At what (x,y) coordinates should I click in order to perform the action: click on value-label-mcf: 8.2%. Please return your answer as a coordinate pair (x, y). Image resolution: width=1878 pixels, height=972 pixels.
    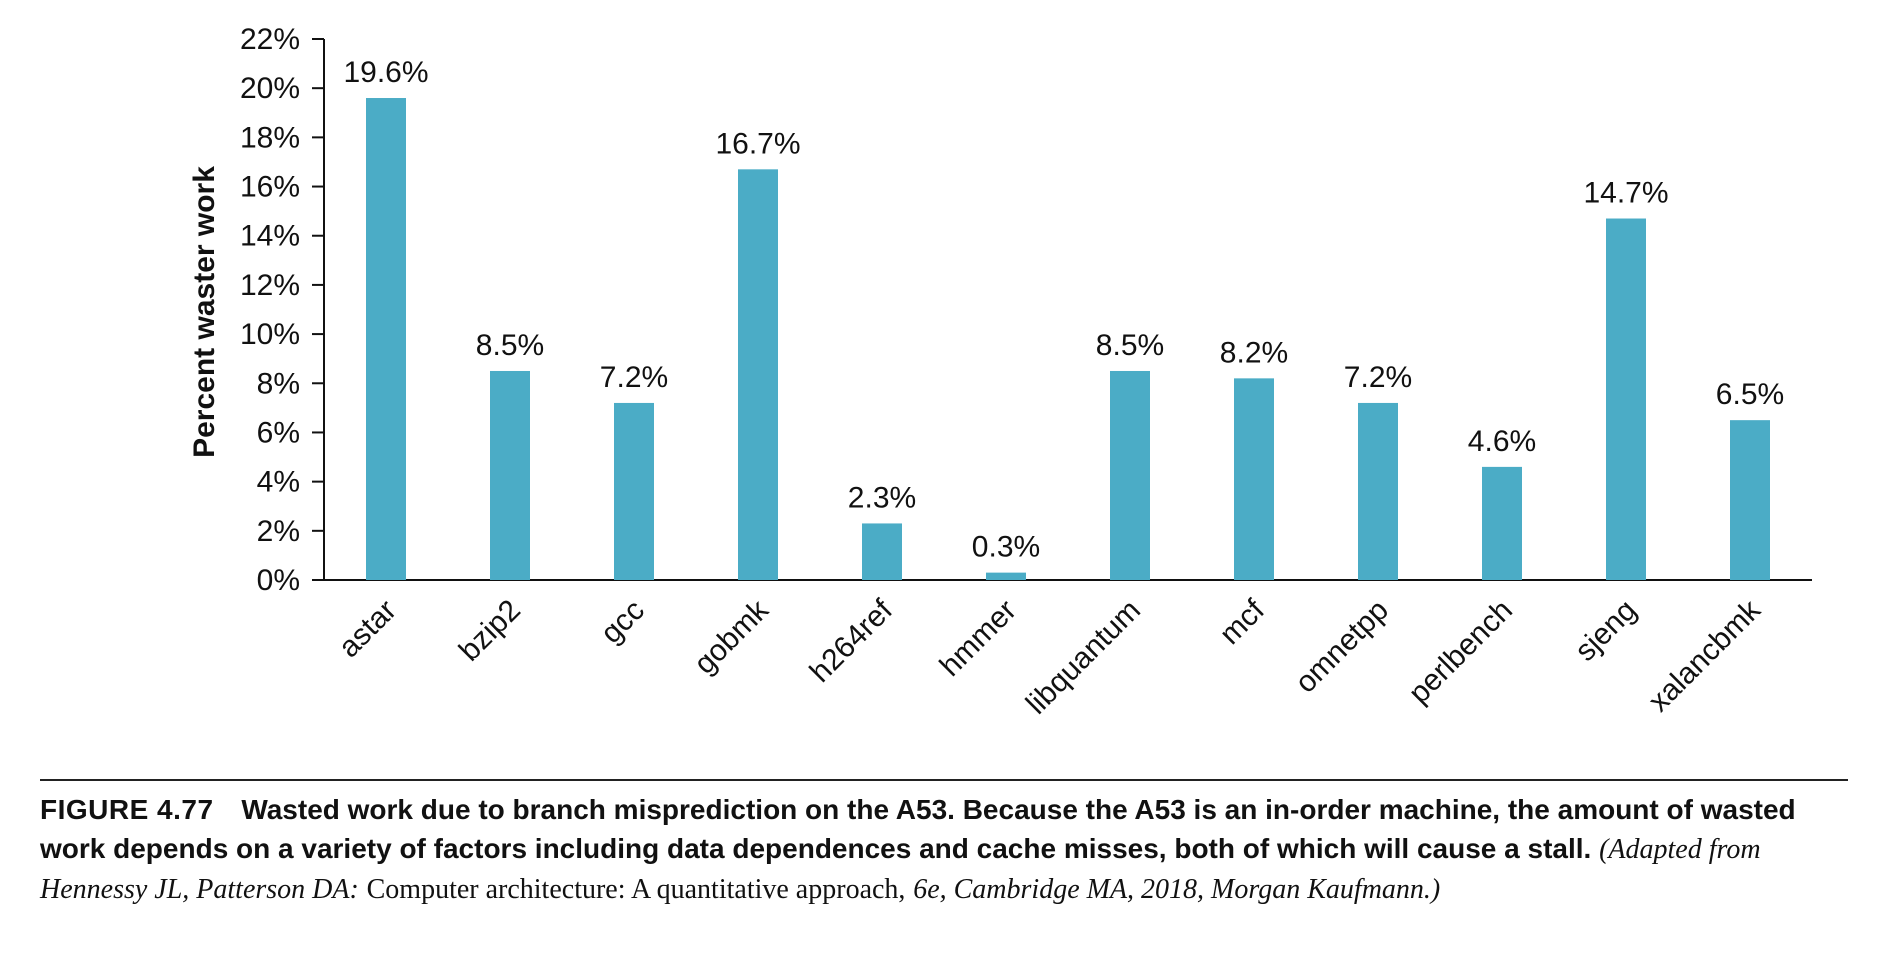
    Looking at the image, I should click on (1254, 352).